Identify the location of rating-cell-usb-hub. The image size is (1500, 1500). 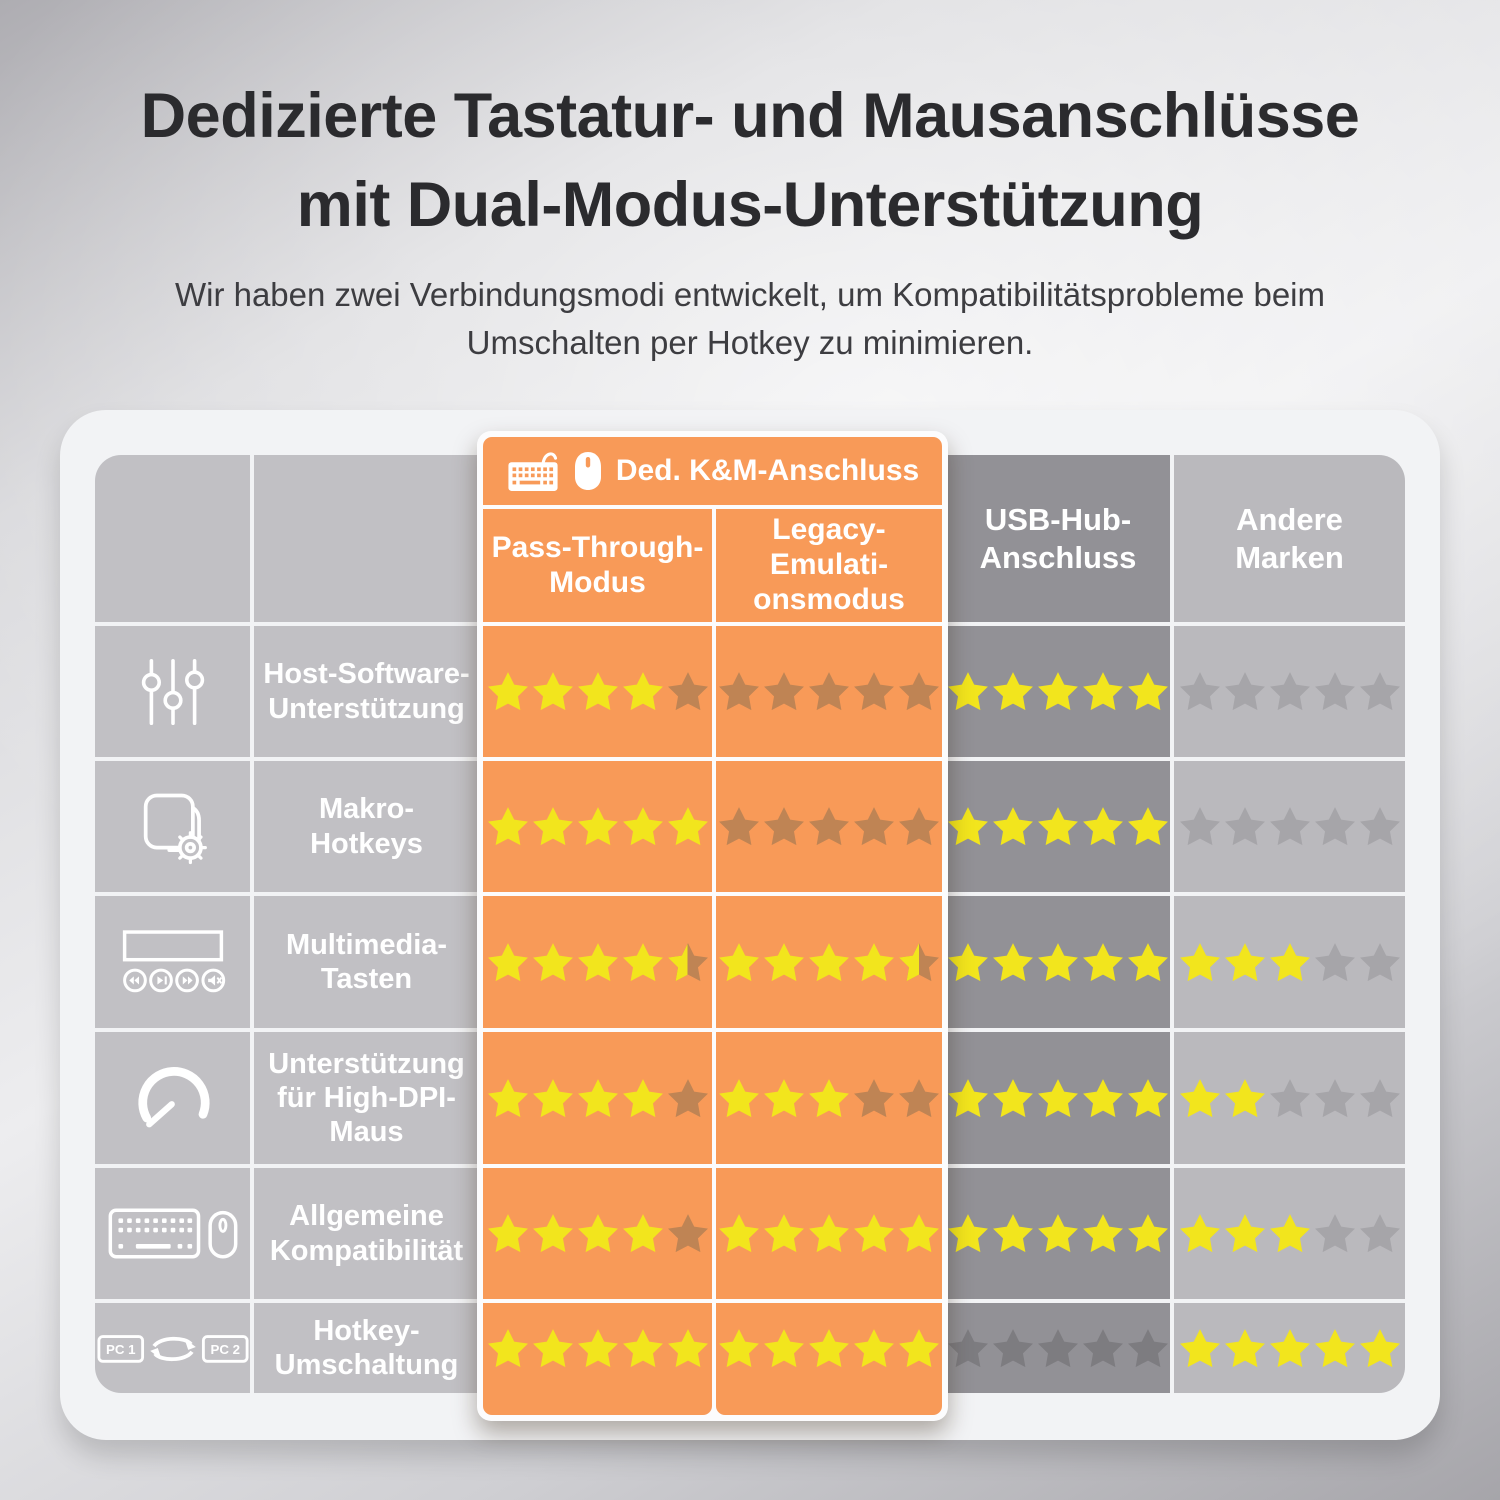
(1058, 962).